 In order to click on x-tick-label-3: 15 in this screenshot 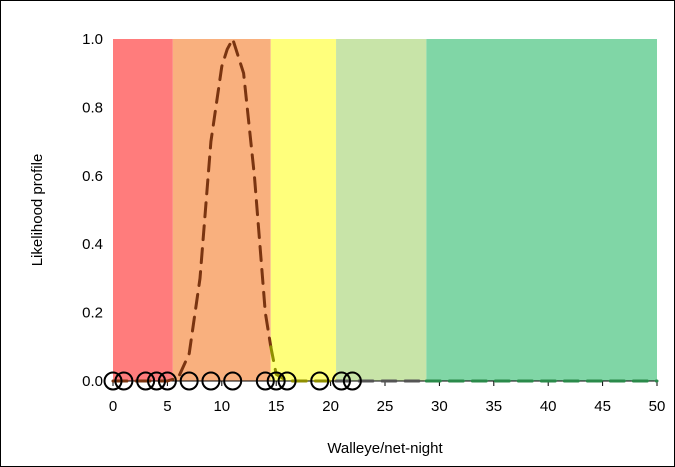, I will do `click(276, 406)`.